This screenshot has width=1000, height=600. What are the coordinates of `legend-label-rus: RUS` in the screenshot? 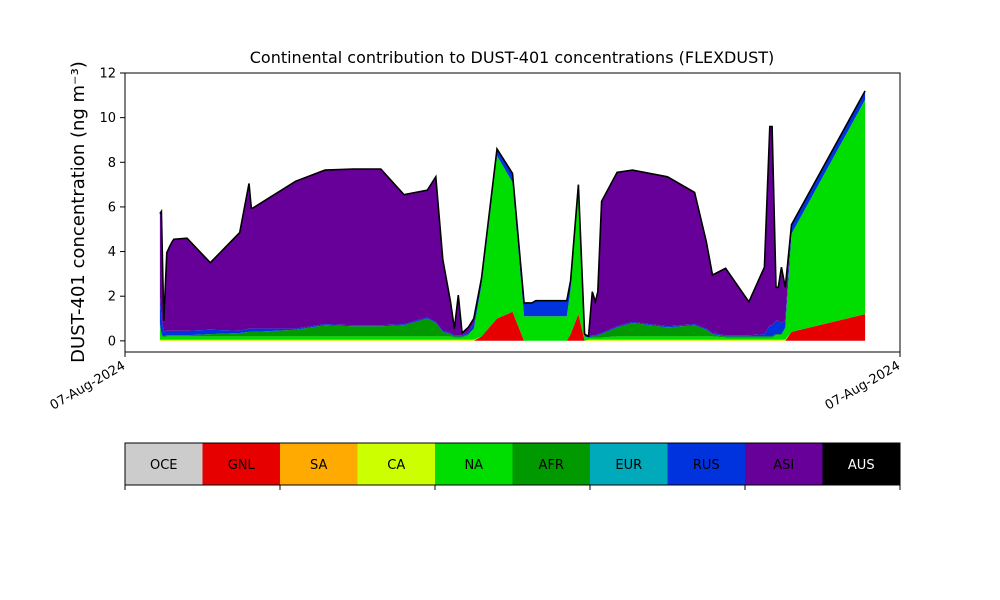 It's located at (706, 465).